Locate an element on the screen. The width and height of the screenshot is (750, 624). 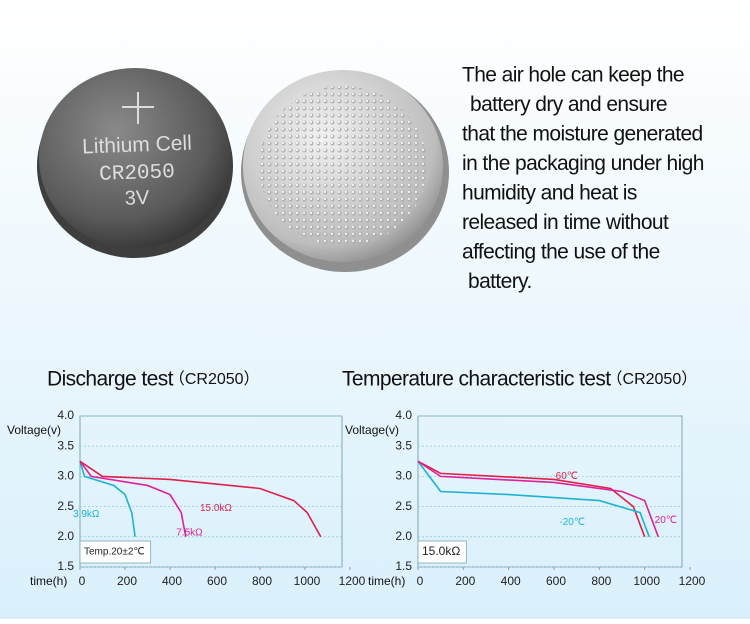
annotation: 15.0kΩ is located at coordinates (441, 551).